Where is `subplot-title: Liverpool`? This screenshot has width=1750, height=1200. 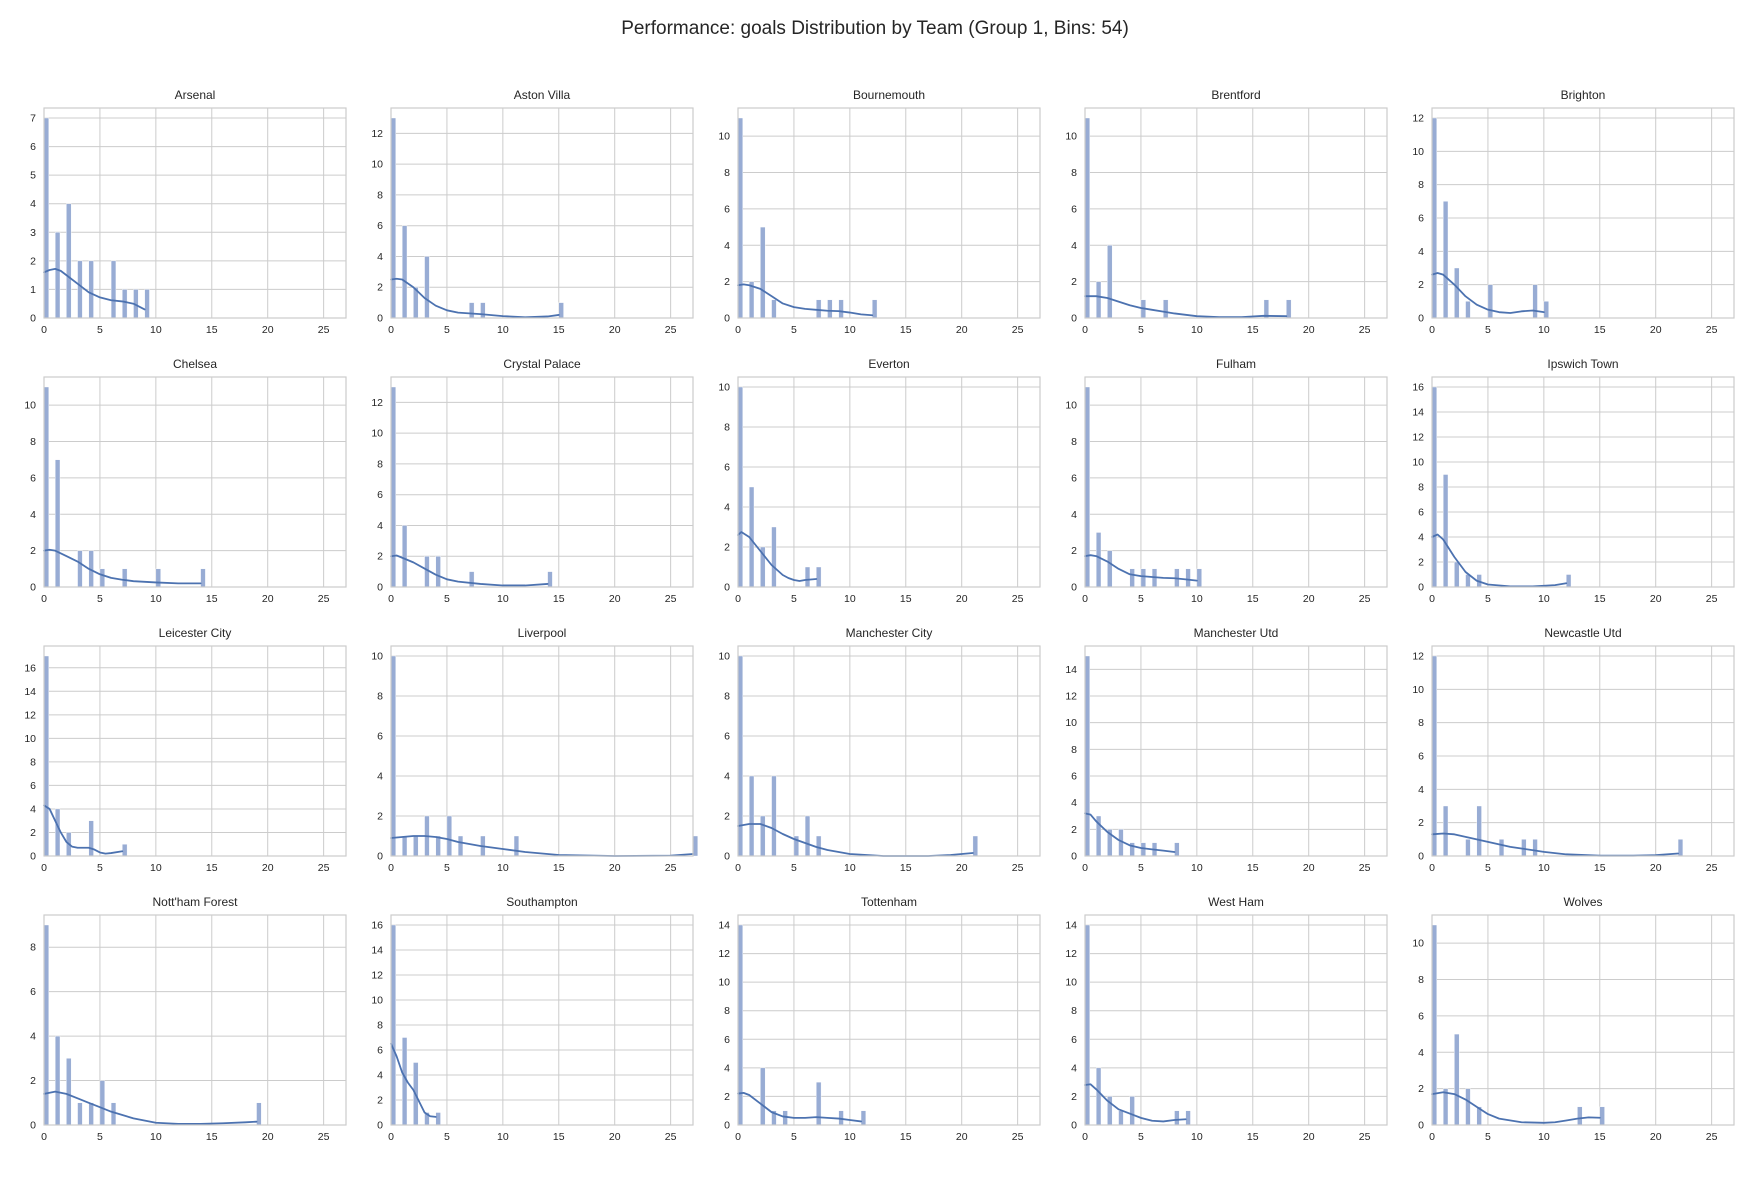
subplot-title: Liverpool is located at coordinates (542, 633).